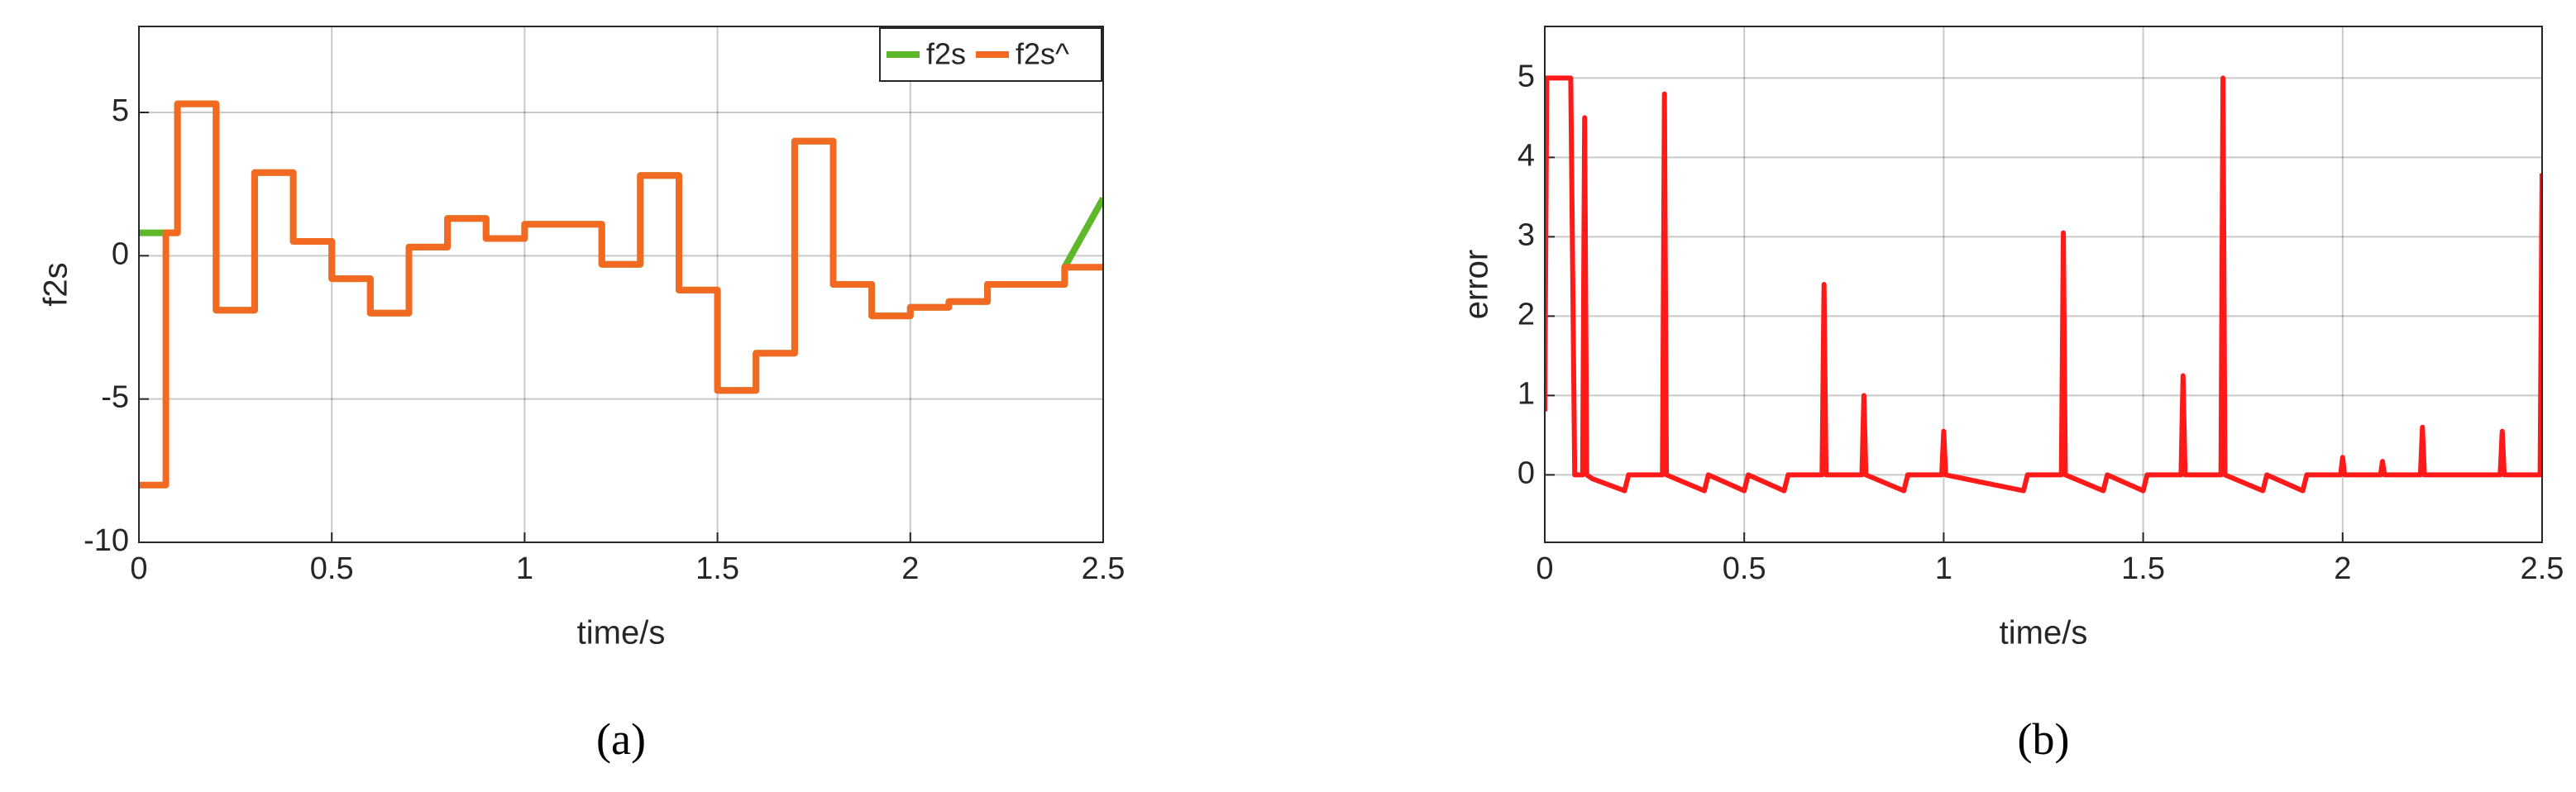 The height and width of the screenshot is (792, 2576). What do you see at coordinates (106, 540) in the screenshot?
I see `y-tick-label: -10` at bounding box center [106, 540].